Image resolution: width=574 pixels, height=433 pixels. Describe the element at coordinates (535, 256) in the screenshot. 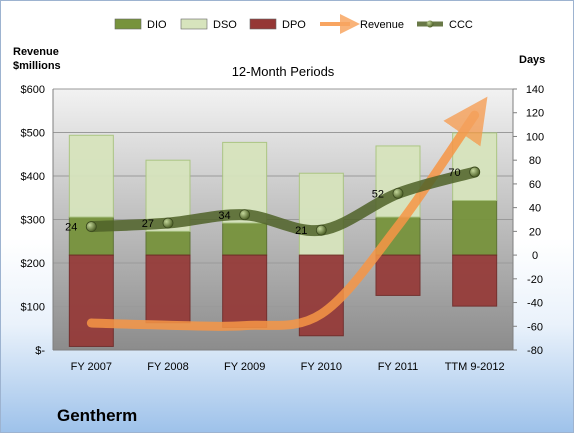

I see `right-tick-label: 0` at that location.